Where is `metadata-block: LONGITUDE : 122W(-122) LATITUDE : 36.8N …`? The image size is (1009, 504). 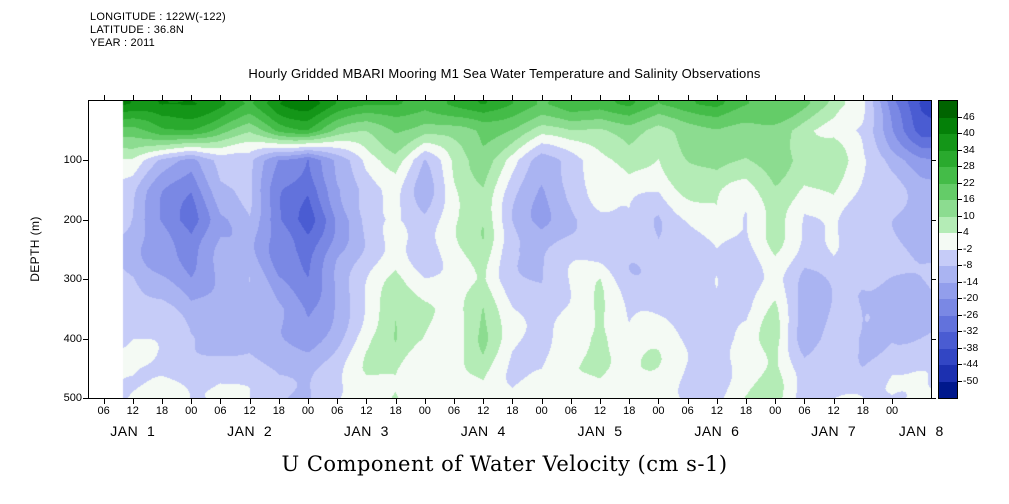
metadata-block: LONGITUDE : 122W(-122) LATITUDE : 36.8N … is located at coordinates (158, 30).